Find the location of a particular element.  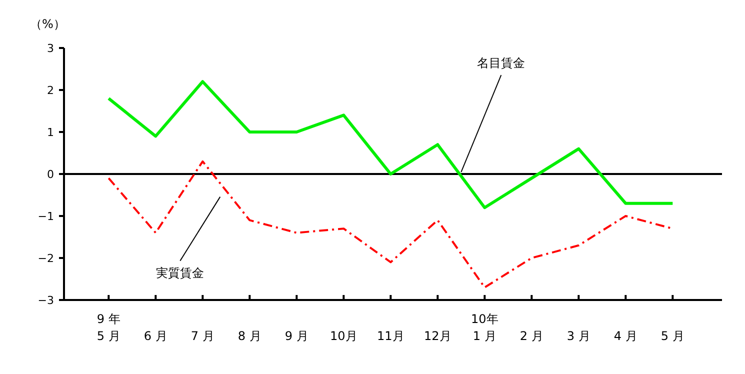

x-tick-label: 8 月 is located at coordinates (250, 336).